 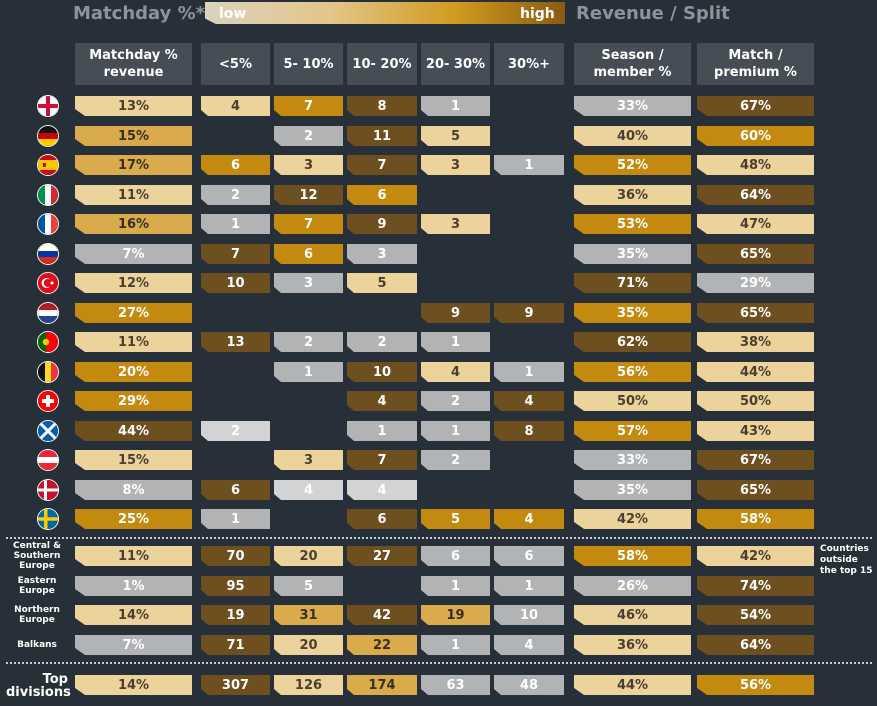 I want to click on total-row-bin-10-20: 174, so click(x=382, y=685).